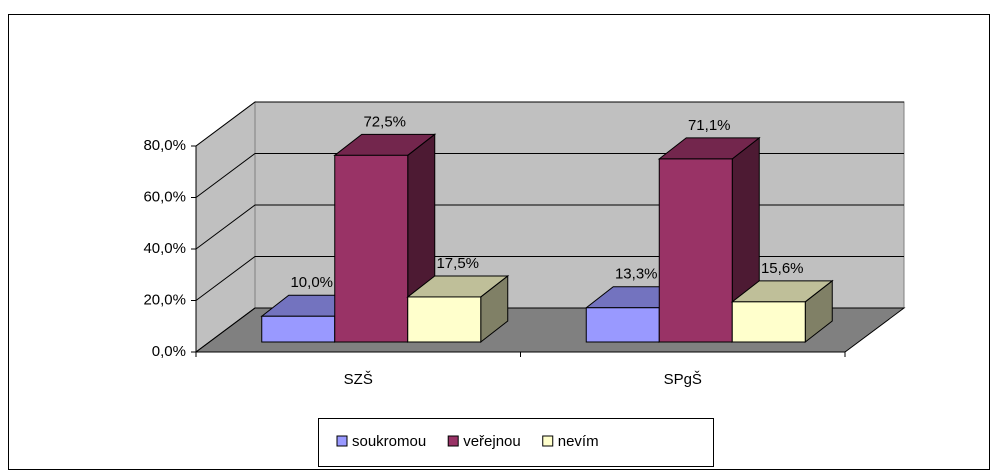 The width and height of the screenshot is (997, 471). I want to click on x-tick-label: SPgŠ, so click(683, 379).